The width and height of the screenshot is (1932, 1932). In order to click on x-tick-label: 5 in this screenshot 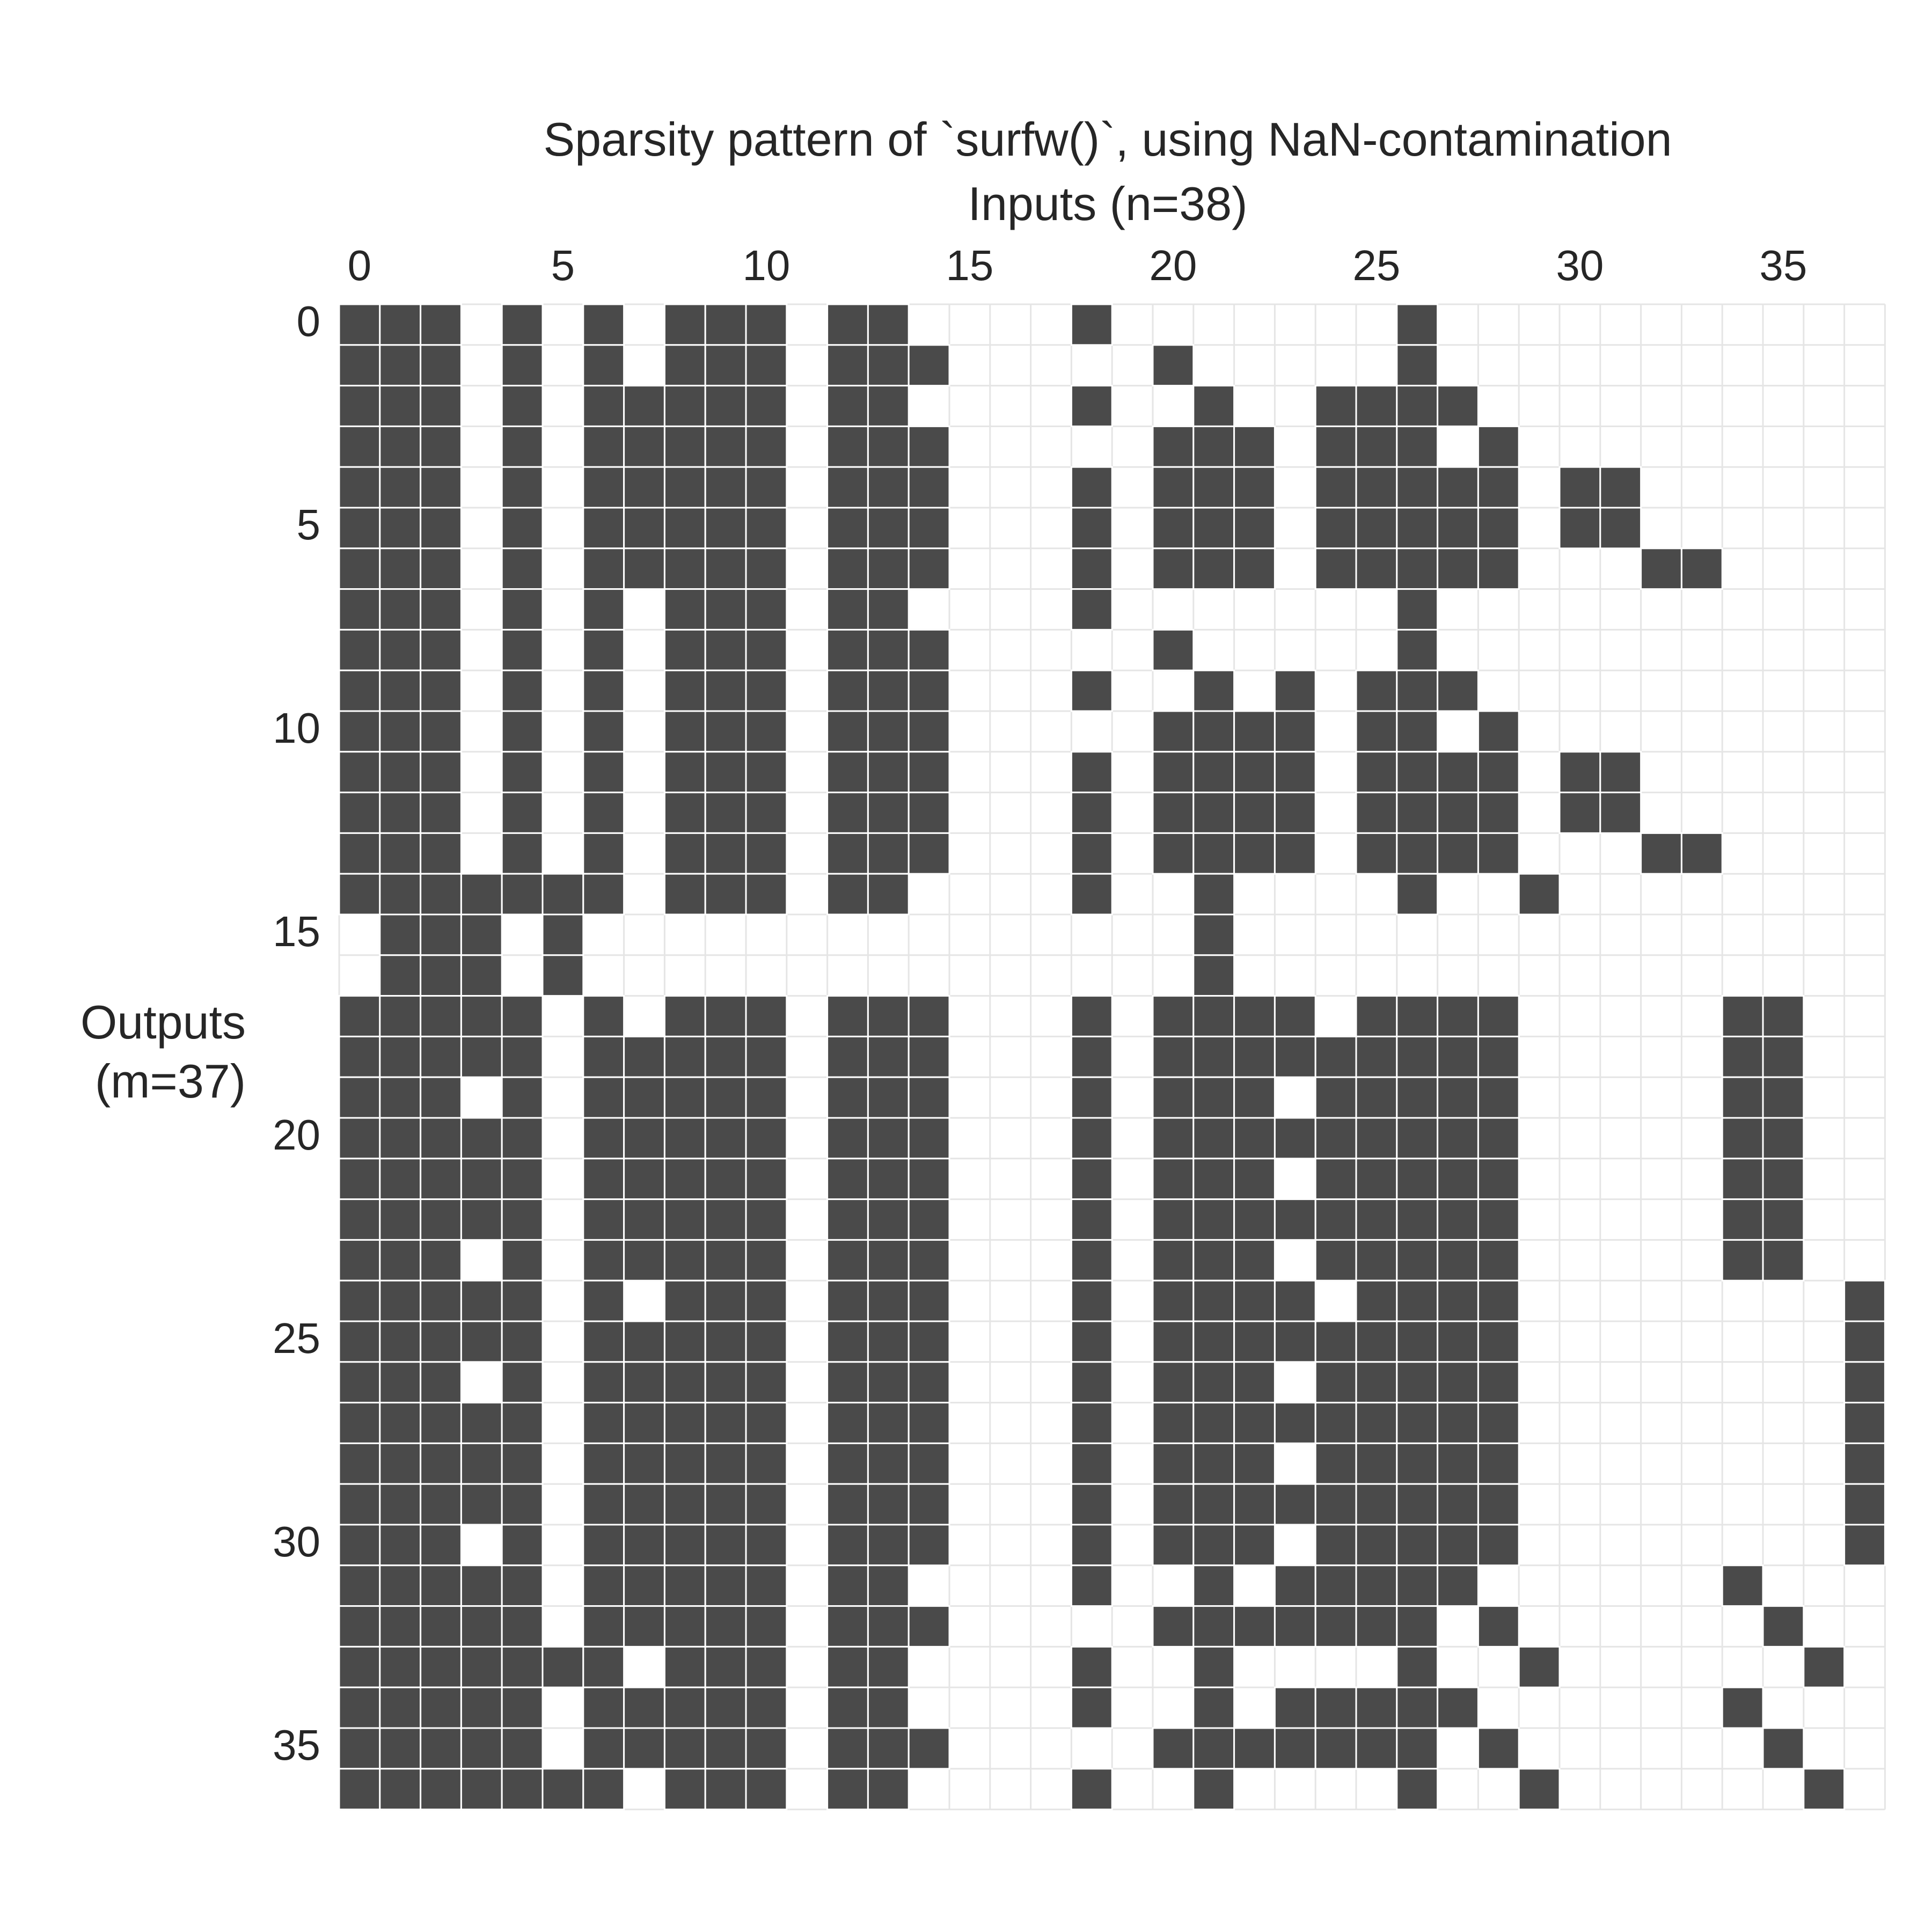, I will do `click(563, 265)`.